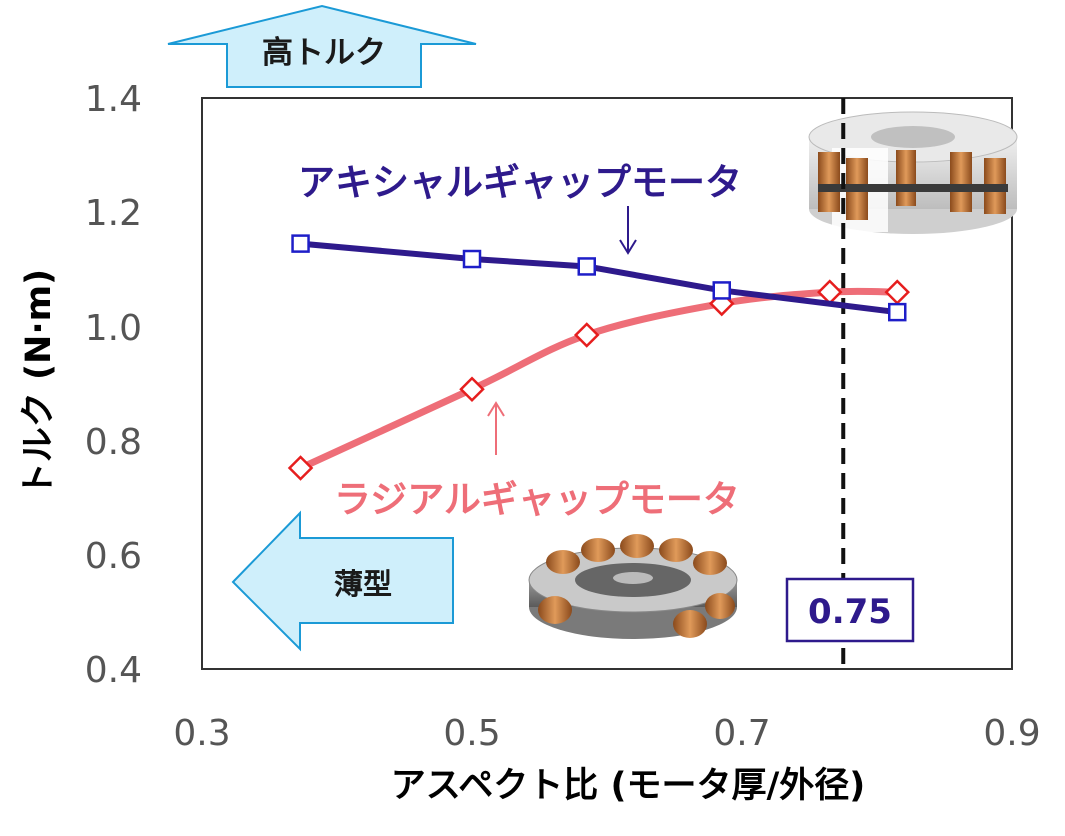  I want to click on x-tick-label: 0.9, so click(1011, 733).